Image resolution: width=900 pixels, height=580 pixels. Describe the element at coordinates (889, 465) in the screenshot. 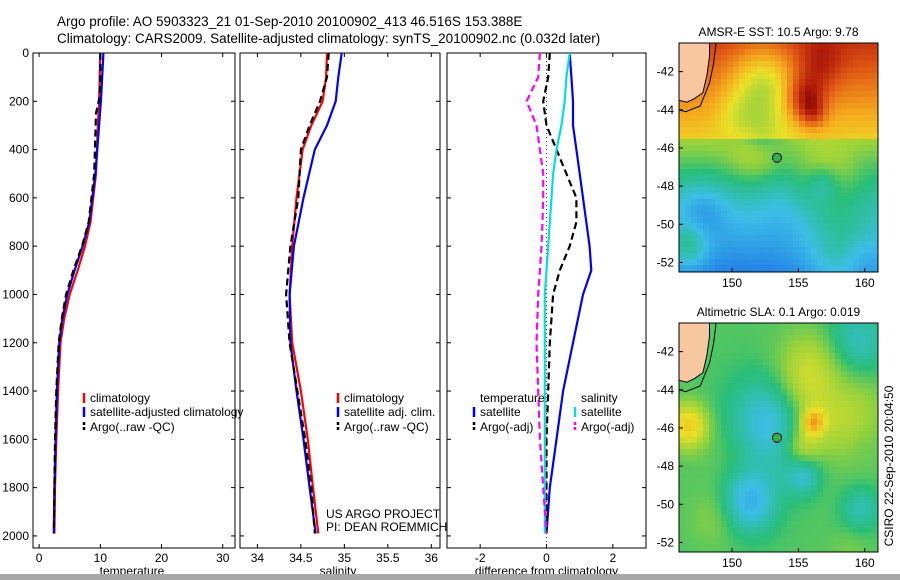

I see `csiro-timestamp: CSIRO 22-Sep-2010 20:04:50` at that location.